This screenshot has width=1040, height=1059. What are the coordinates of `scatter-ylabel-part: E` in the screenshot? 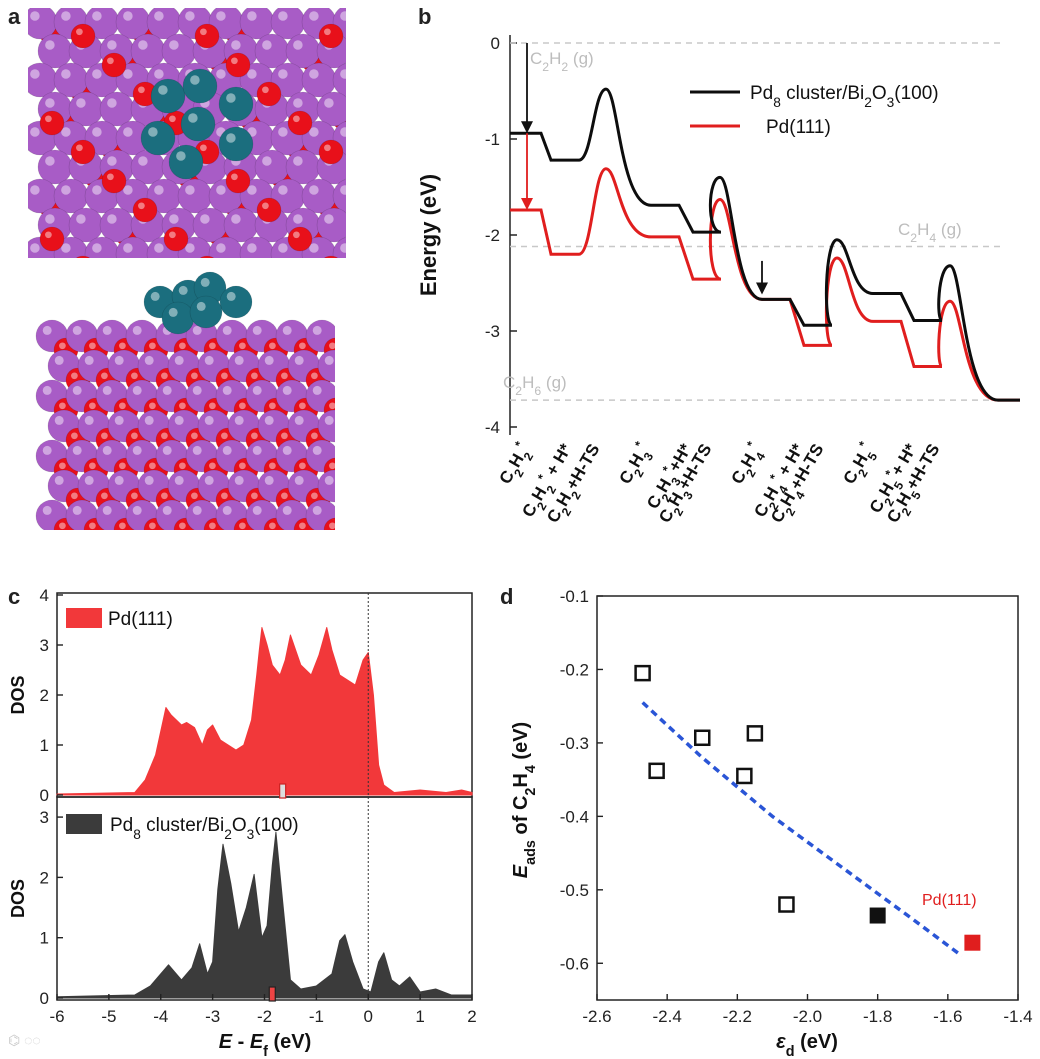 It's located at (521, 871).